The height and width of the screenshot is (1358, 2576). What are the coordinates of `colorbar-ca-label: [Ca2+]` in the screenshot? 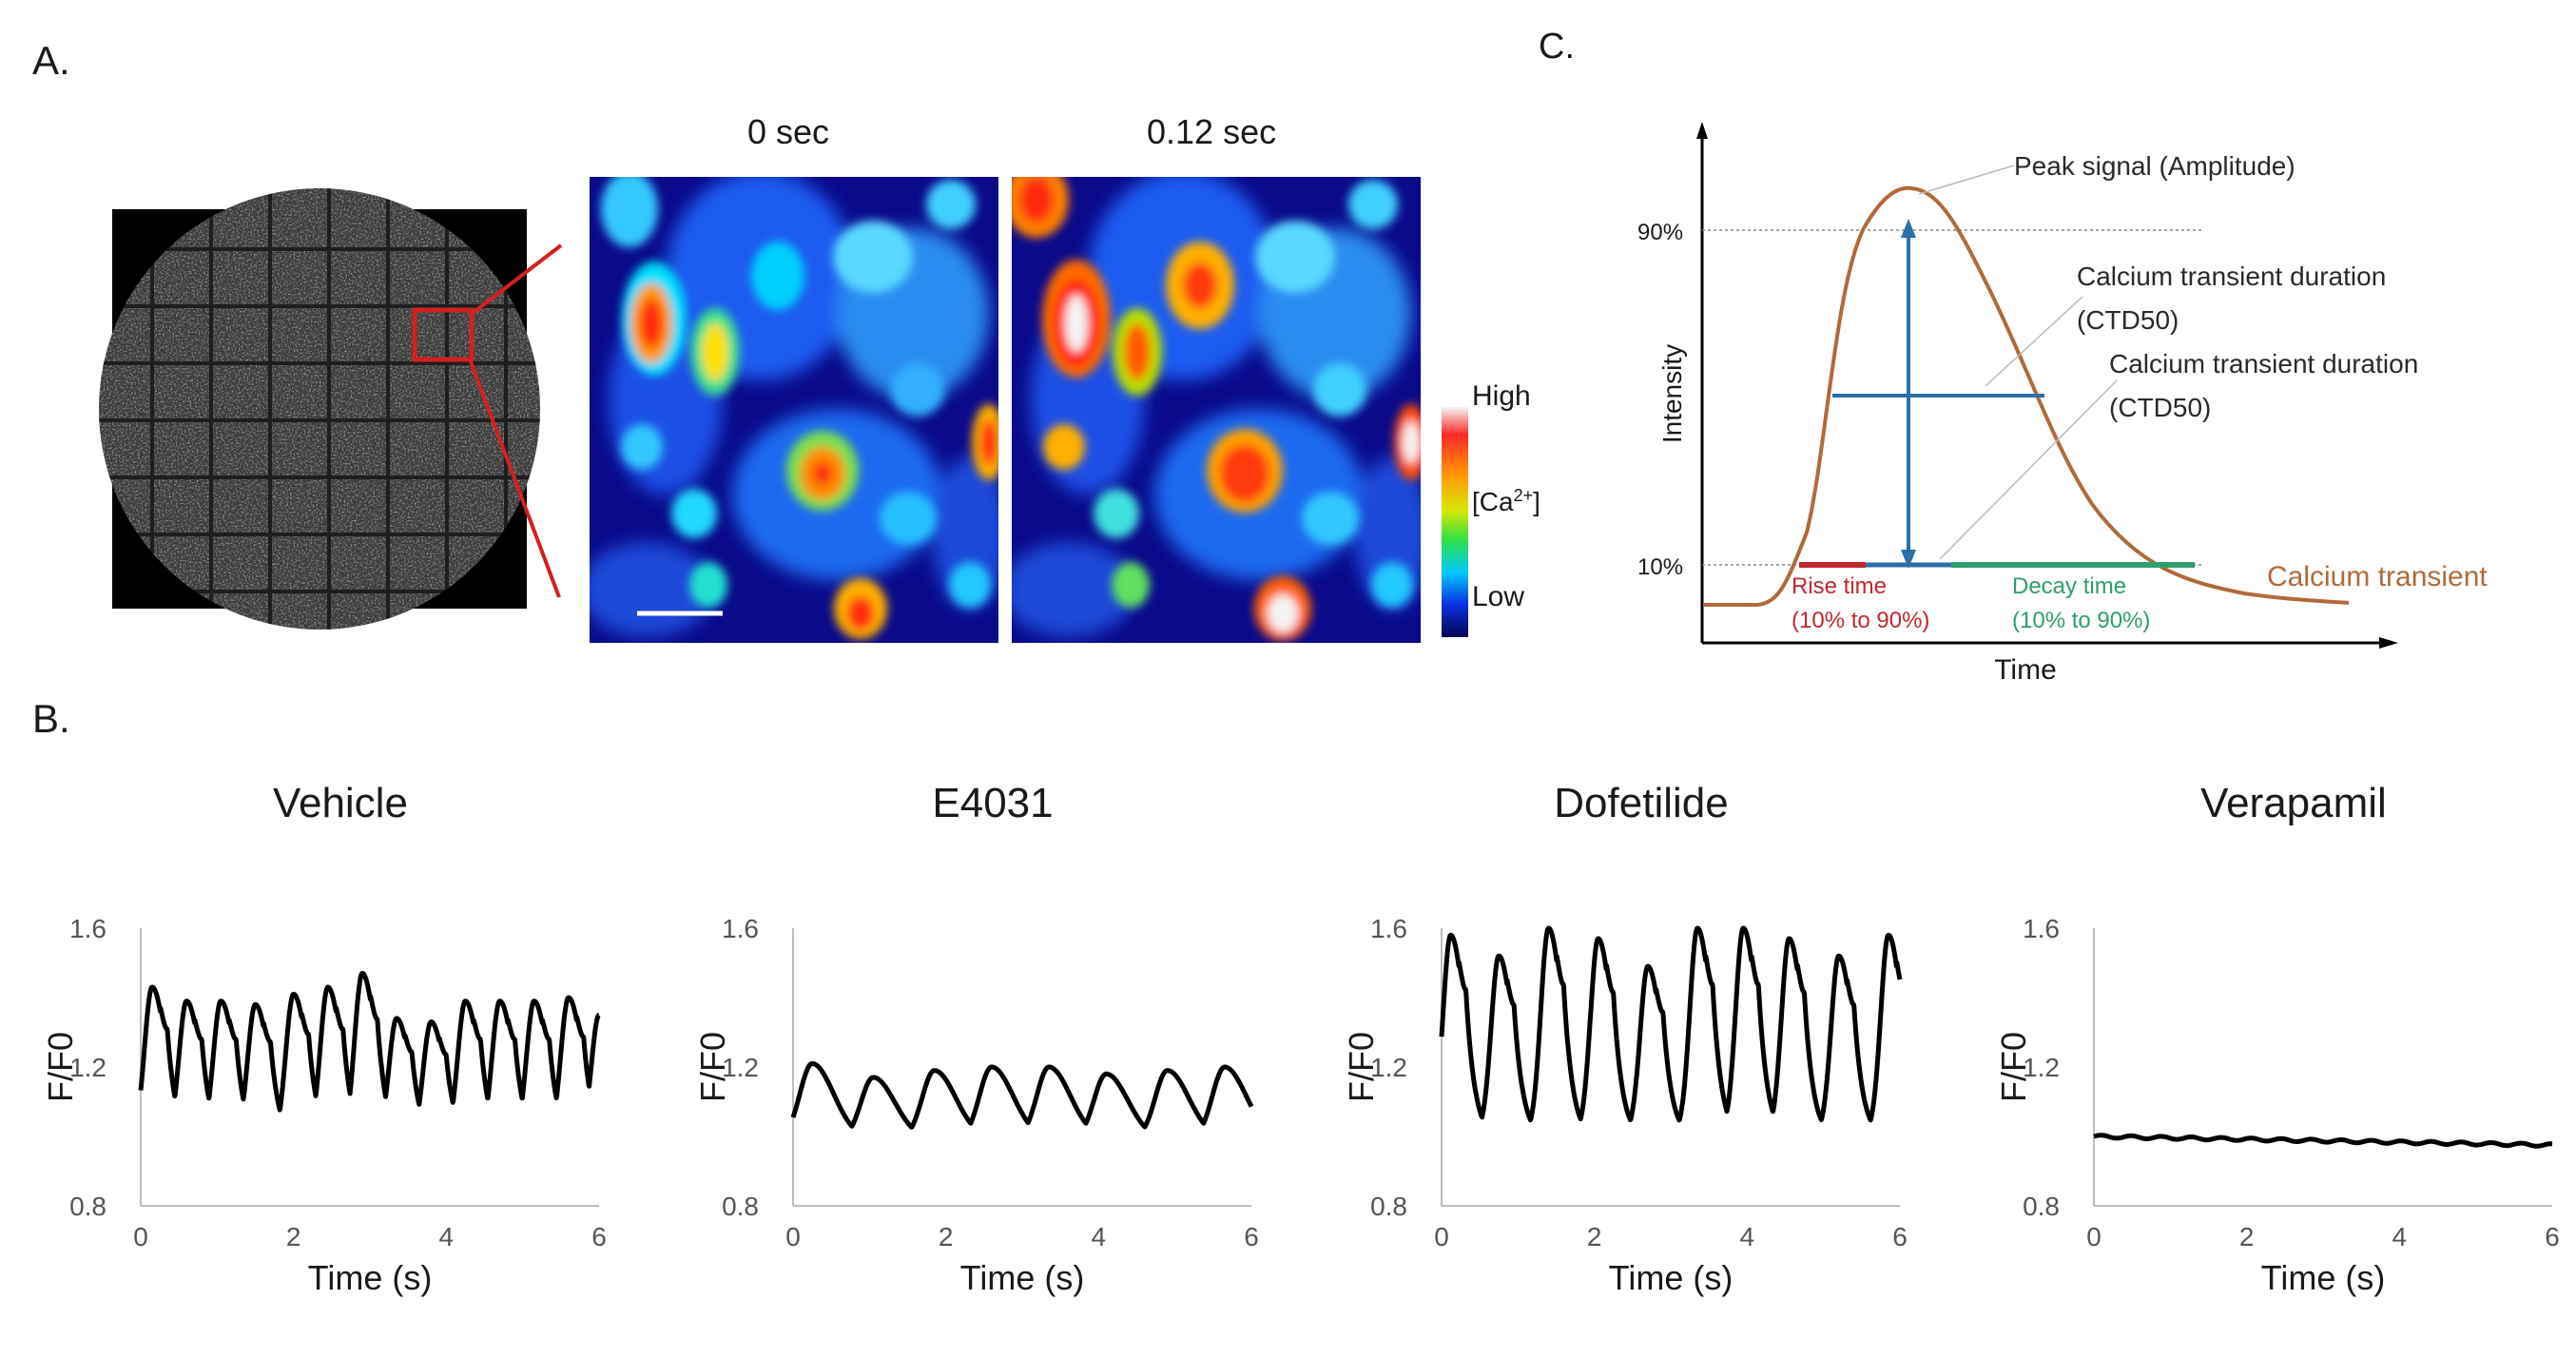 It's located at (1506, 501).